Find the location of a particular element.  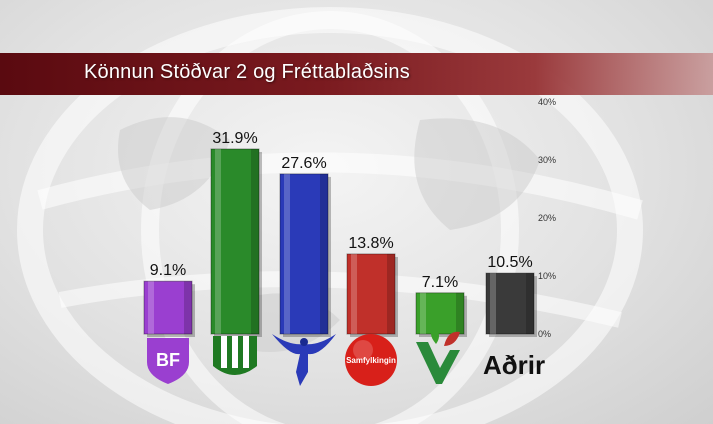

data-label: 27.6% is located at coordinates (303, 163).